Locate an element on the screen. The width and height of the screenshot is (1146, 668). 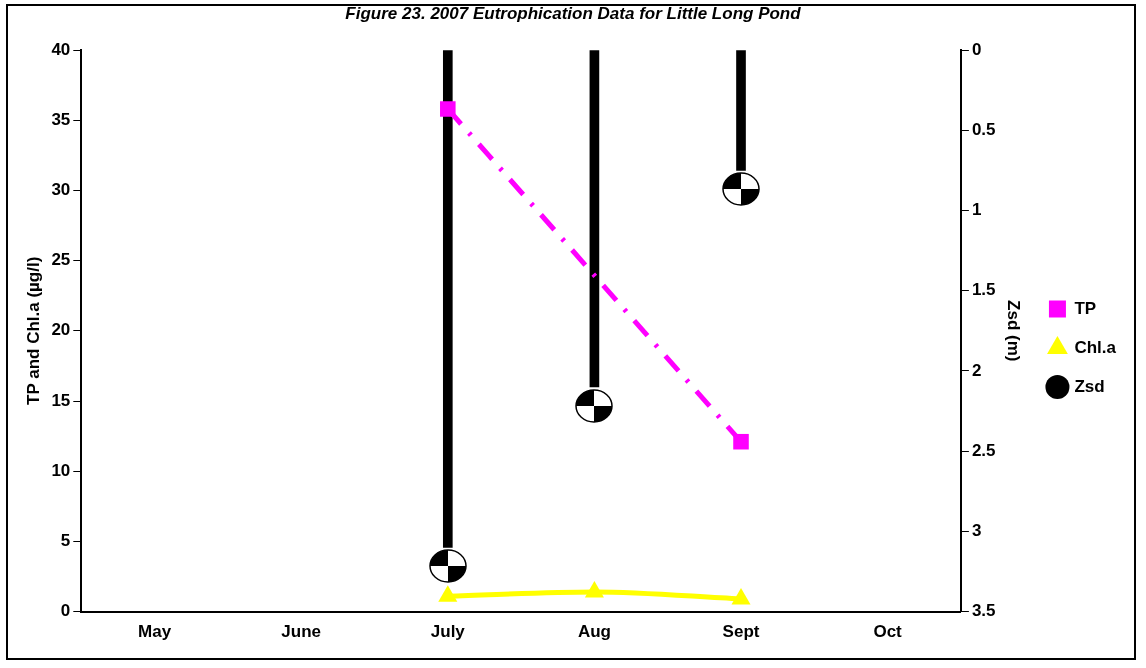
y-tick-label: 30 is located at coordinates (61, 190).